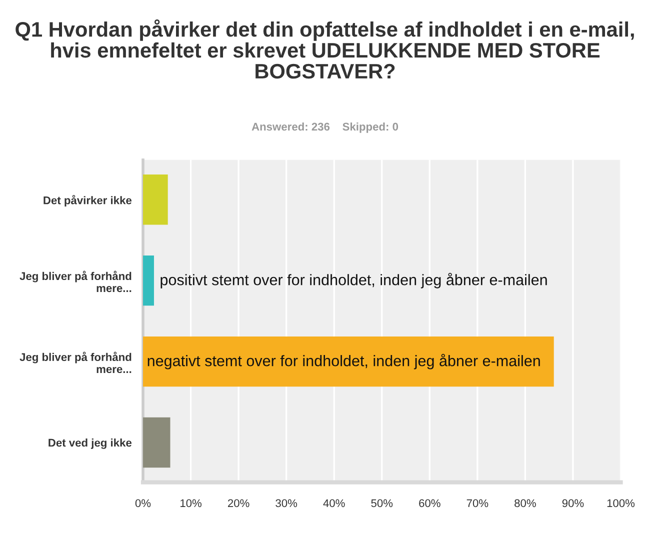 The image size is (650, 555). What do you see at coordinates (191, 503) in the screenshot?
I see `x-tick-label: 10%` at bounding box center [191, 503].